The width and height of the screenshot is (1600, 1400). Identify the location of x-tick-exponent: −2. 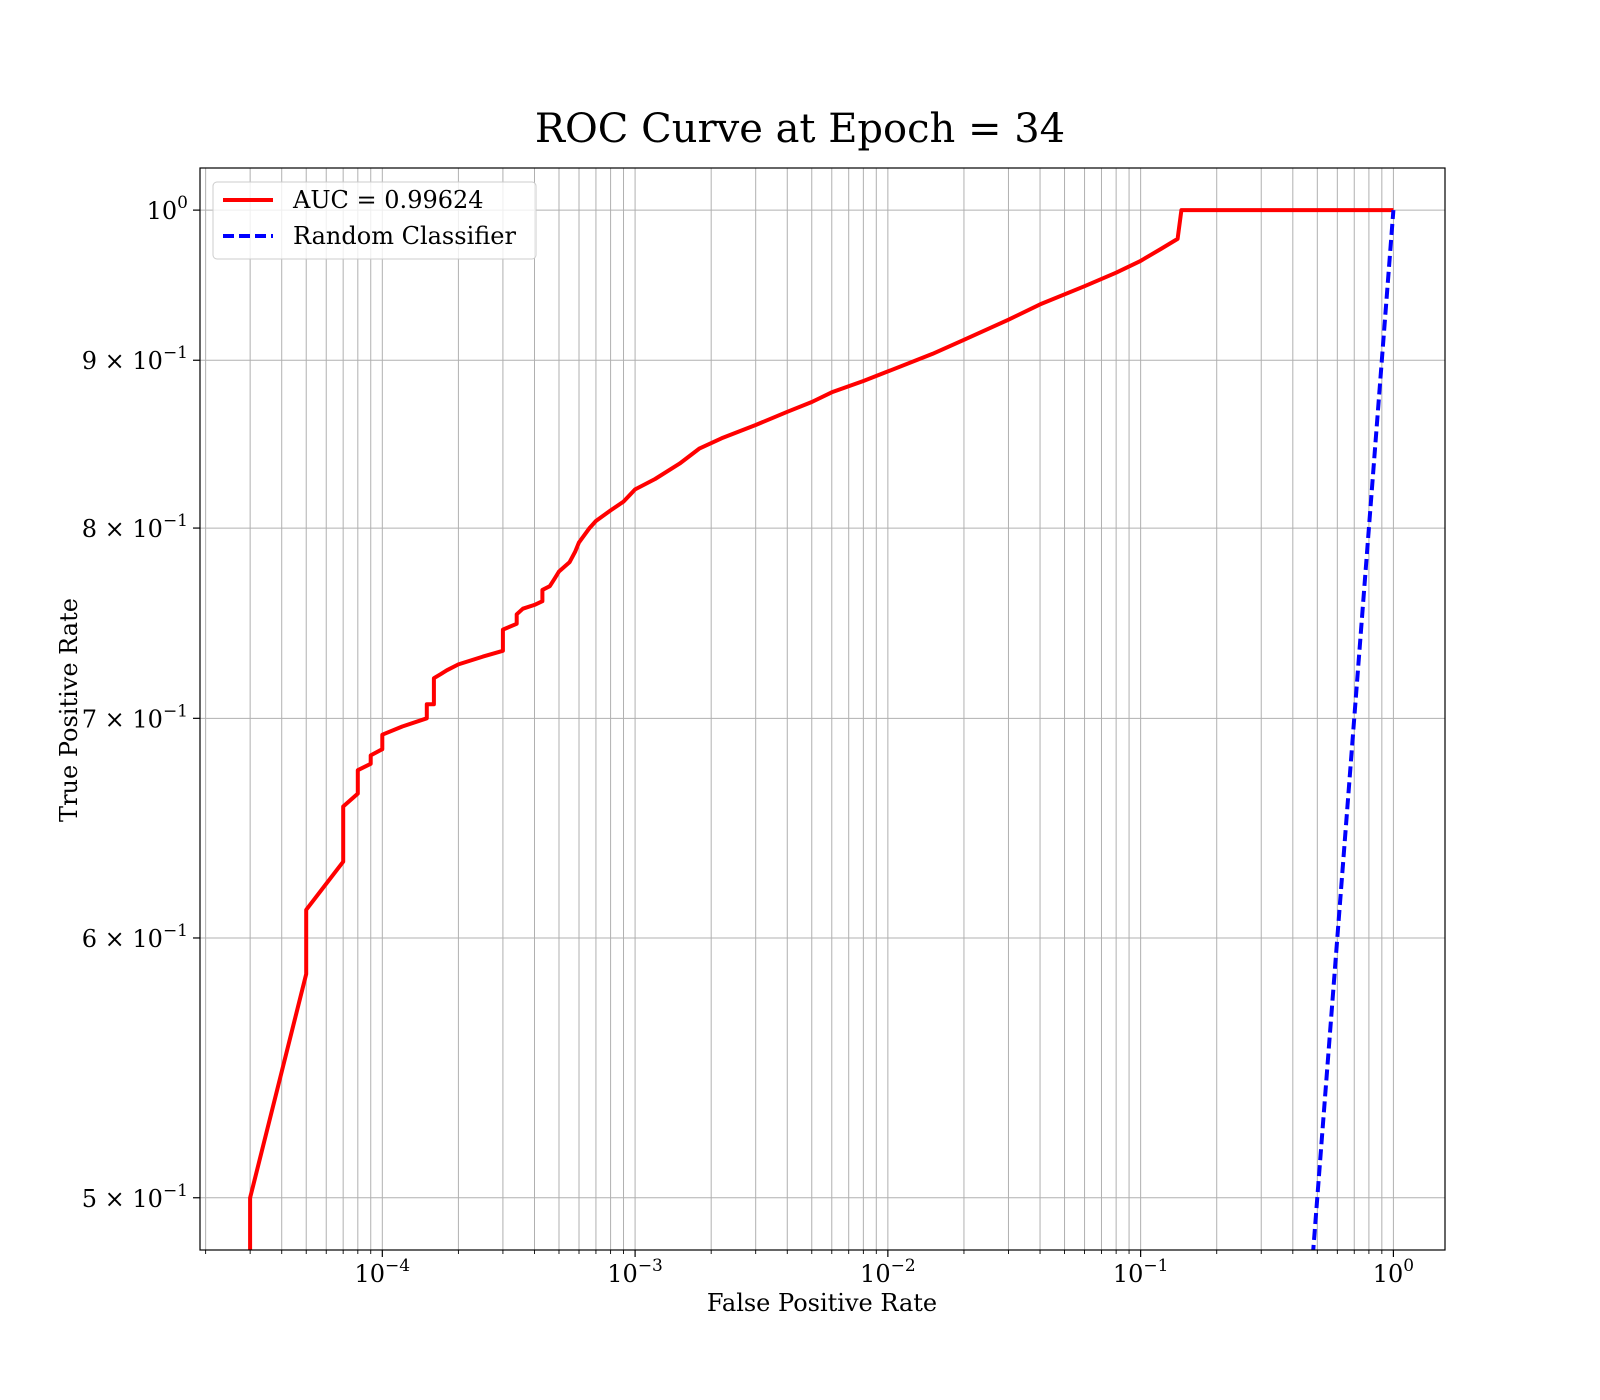
(903, 1266).